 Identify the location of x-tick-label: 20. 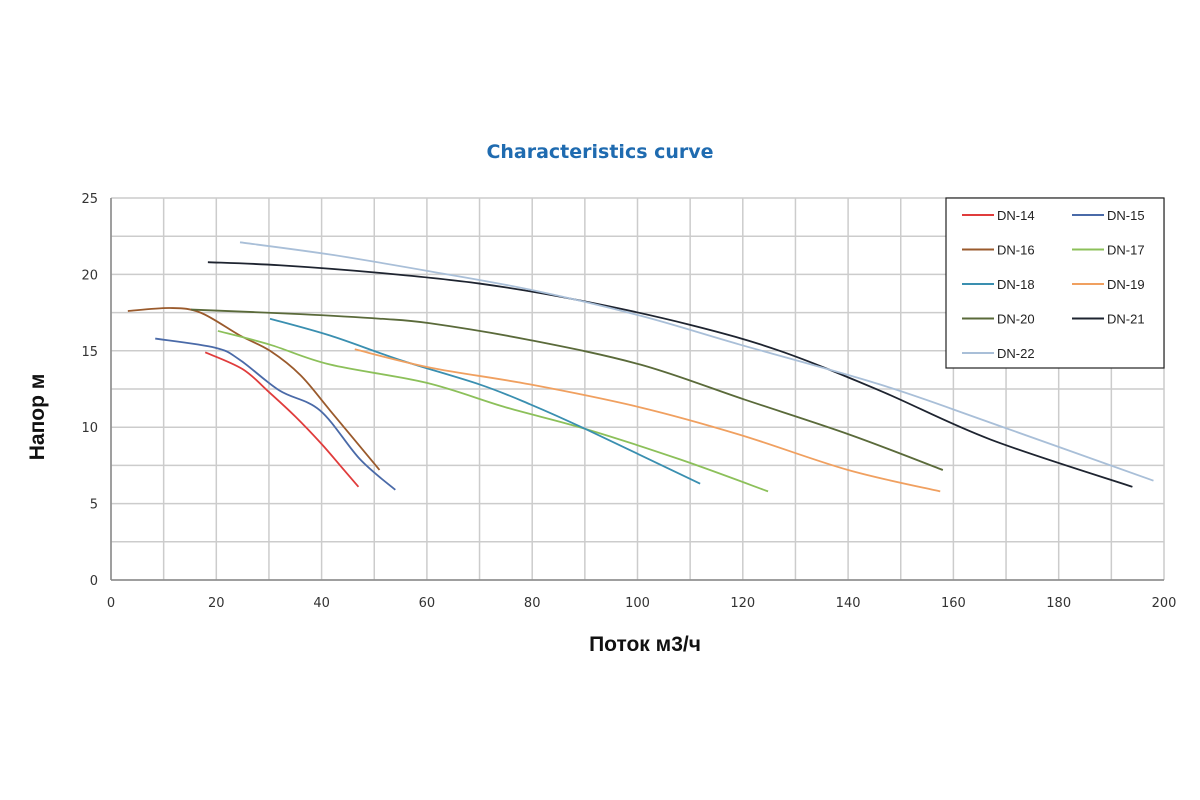
(216, 603).